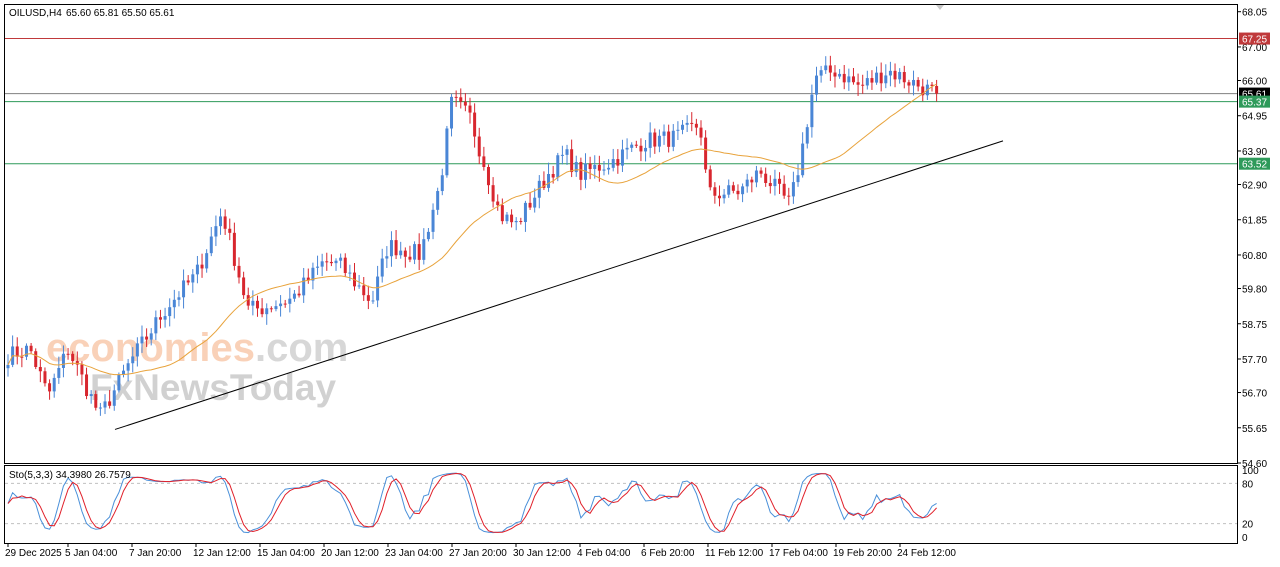  I want to click on x-tick-label: 24 Feb 12:00, so click(926, 553).